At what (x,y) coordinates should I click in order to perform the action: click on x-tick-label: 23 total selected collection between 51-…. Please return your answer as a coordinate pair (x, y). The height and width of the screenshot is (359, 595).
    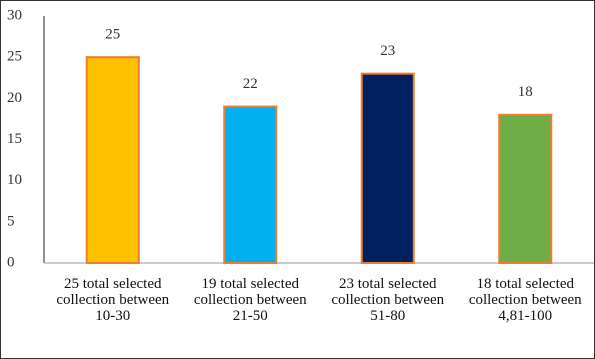
    Looking at the image, I should click on (388, 300).